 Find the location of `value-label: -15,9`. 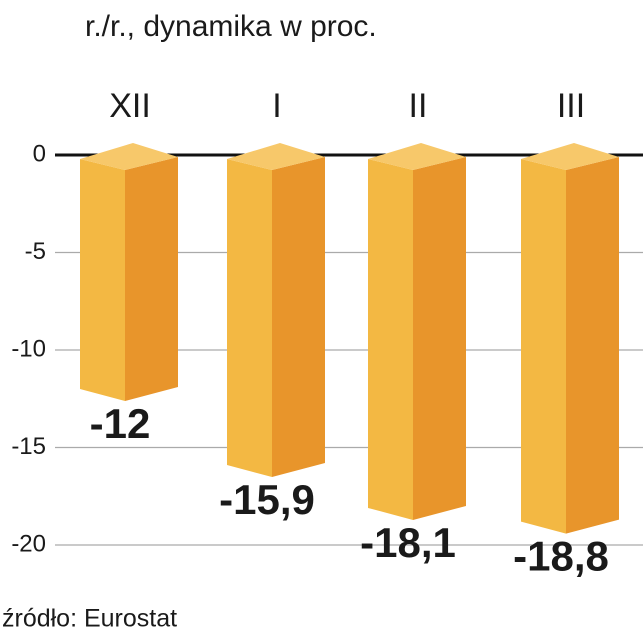

value-label: -15,9 is located at coordinates (267, 499).